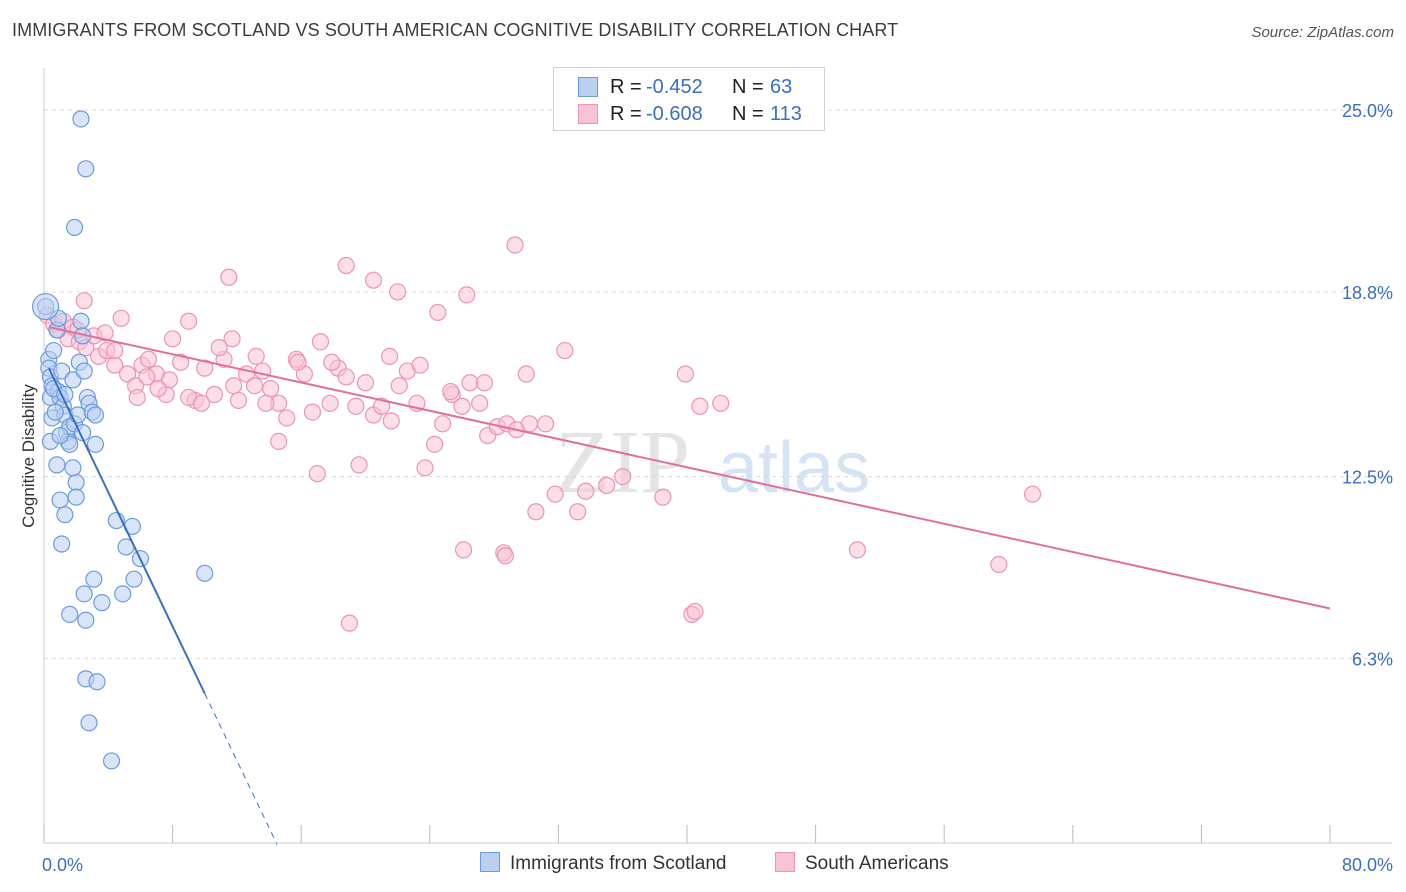 This screenshot has height=892, width=1406. What do you see at coordinates (62, 865) in the screenshot?
I see `x-tick-label: 0.0%` at bounding box center [62, 865].